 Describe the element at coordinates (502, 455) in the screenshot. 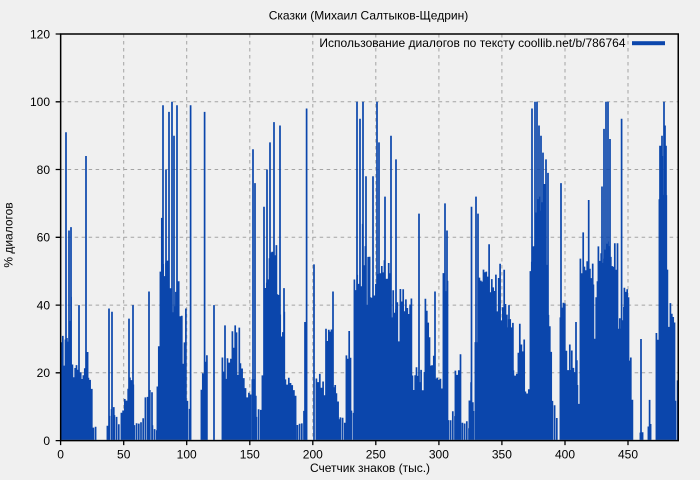

I see `svg-text: 350` at that location.